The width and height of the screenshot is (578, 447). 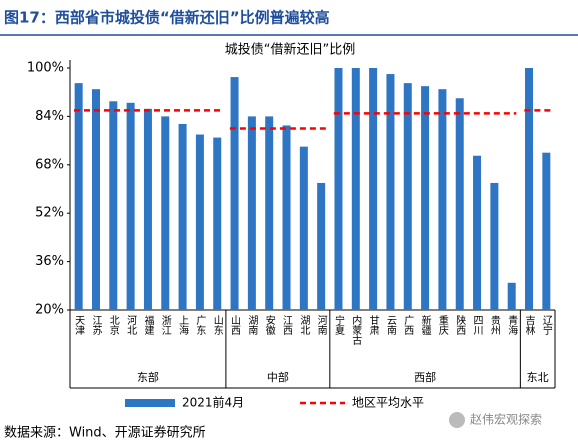 What do you see at coordinates (304, 325) in the screenshot?
I see `x-tick-label: 湖北` at bounding box center [304, 325].